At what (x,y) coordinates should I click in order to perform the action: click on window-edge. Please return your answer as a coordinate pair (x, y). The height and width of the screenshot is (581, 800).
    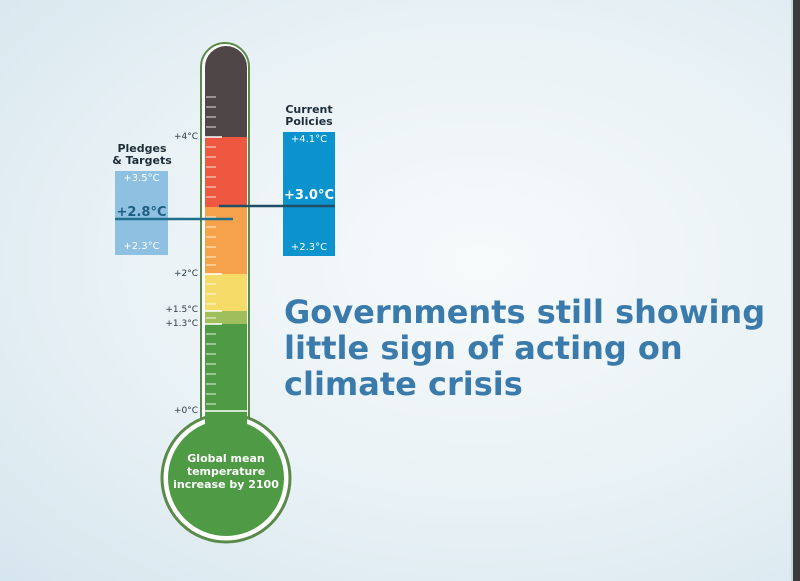
    Looking at the image, I should click on (796, 290).